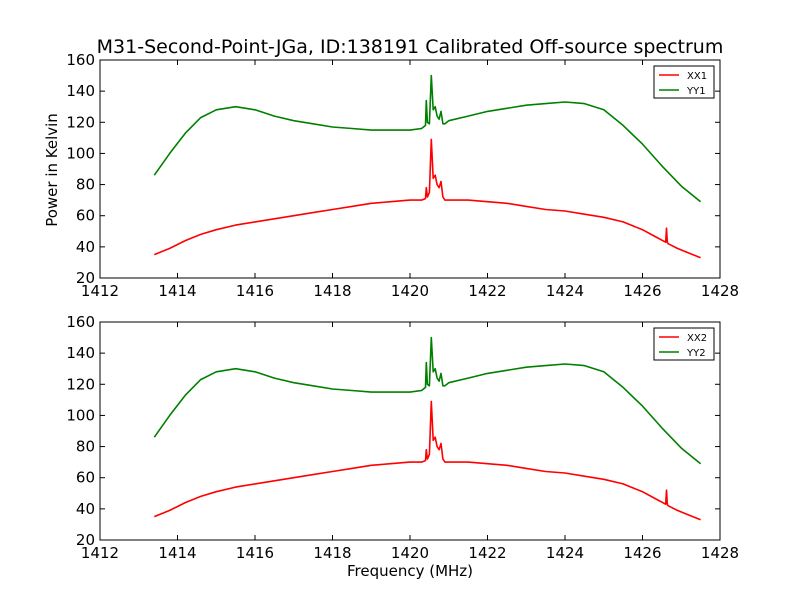 The height and width of the screenshot is (600, 800). Describe the element at coordinates (696, 353) in the screenshot. I see `legend-label: YY2` at that location.